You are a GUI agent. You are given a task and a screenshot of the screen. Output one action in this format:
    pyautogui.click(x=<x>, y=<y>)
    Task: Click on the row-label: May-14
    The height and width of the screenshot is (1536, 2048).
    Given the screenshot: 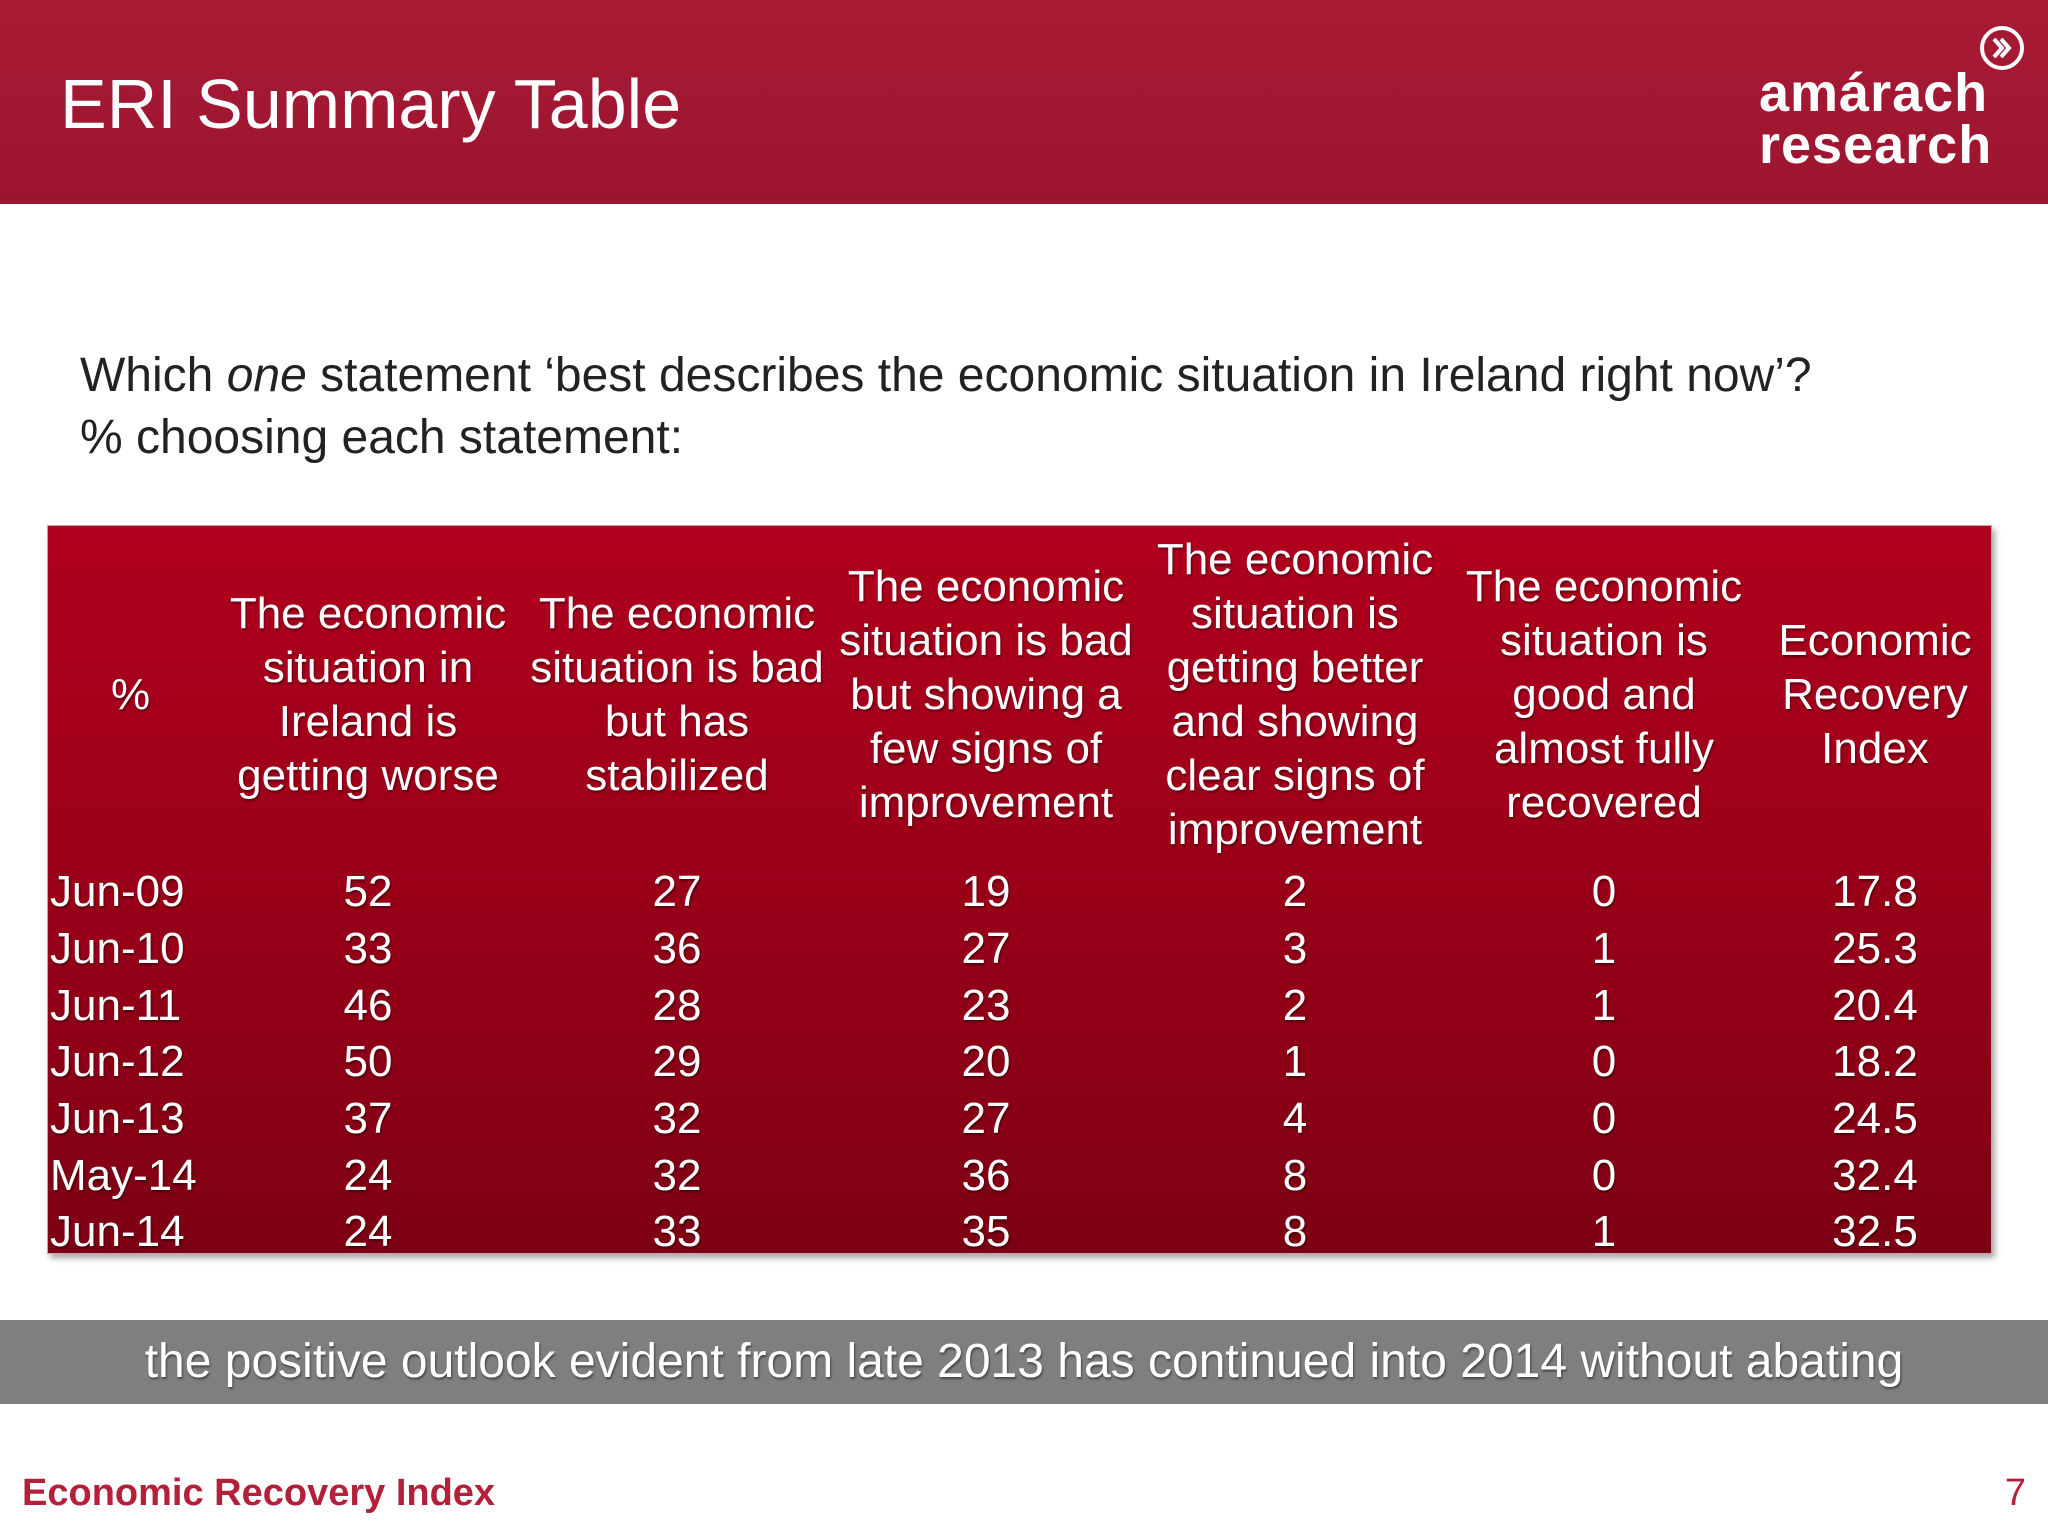 What is the action you would take?
    pyautogui.click(x=123, y=1175)
    